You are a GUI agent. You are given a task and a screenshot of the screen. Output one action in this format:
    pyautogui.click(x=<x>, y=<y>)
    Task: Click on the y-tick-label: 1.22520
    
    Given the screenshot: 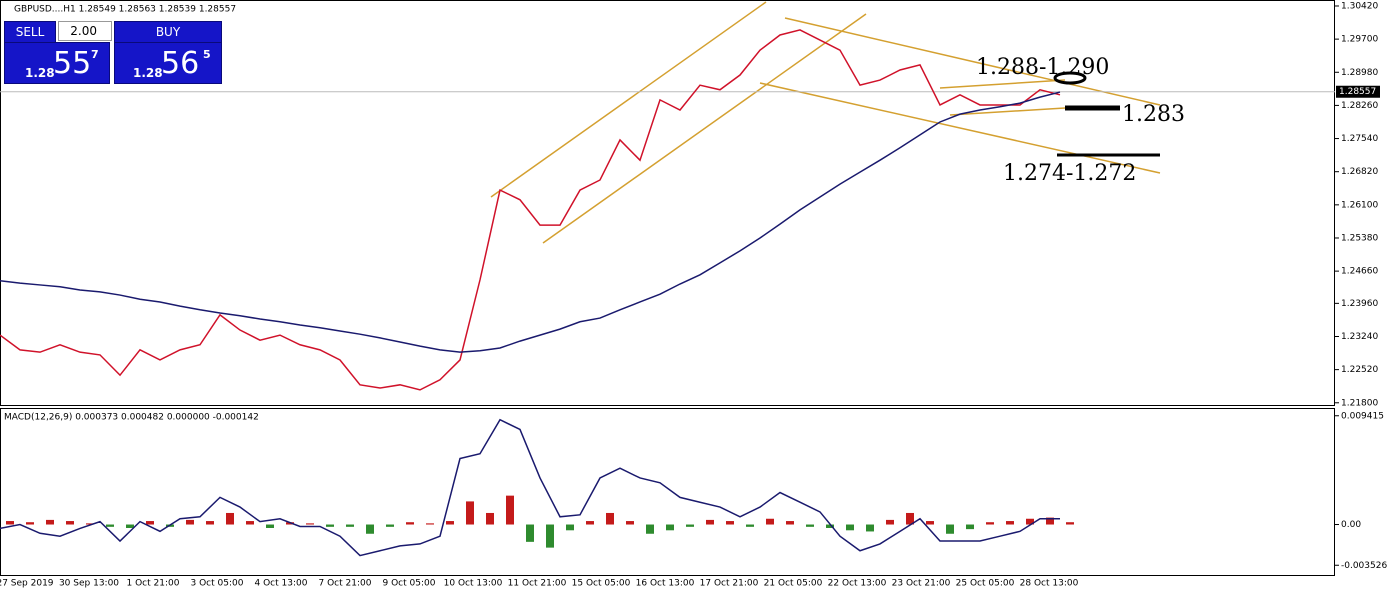 What is the action you would take?
    pyautogui.click(x=1359, y=370)
    